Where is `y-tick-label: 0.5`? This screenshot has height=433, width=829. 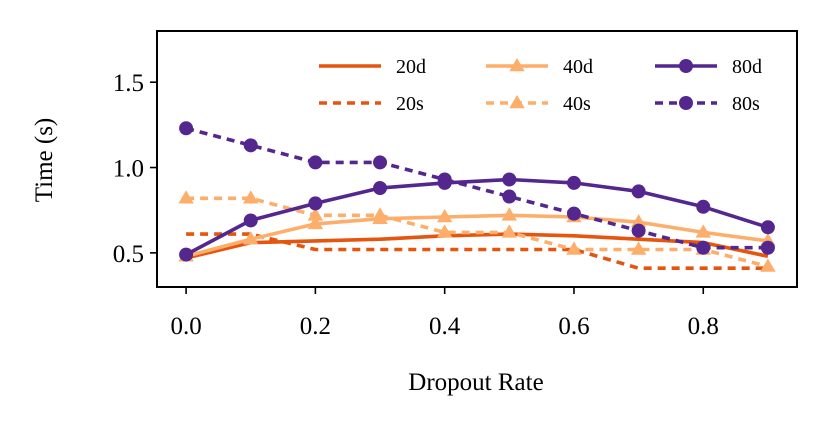
y-tick-label: 0.5 is located at coordinates (128, 254).